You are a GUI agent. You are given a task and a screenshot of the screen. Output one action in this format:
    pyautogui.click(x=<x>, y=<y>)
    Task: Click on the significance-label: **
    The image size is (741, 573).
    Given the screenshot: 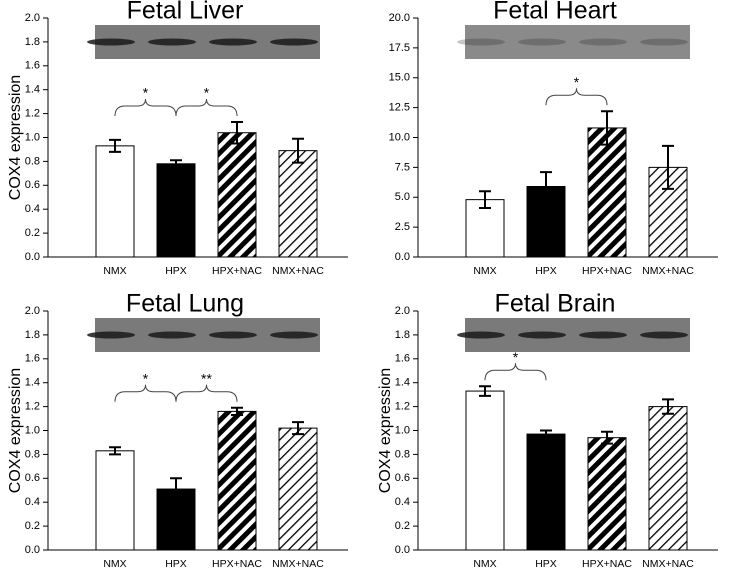 What is the action you would take?
    pyautogui.click(x=206, y=378)
    